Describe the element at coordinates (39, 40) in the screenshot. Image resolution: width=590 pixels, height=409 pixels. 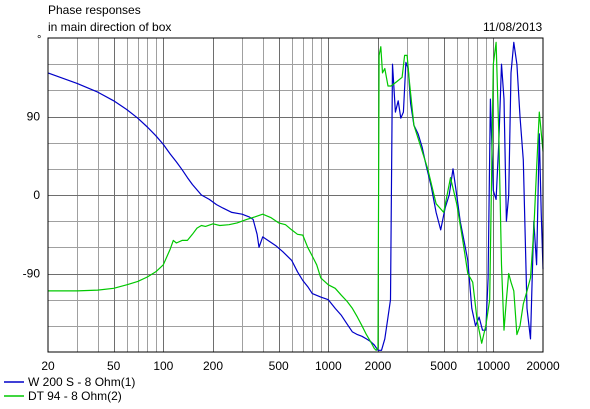
I see `y-unit-symbol: °` at that location.